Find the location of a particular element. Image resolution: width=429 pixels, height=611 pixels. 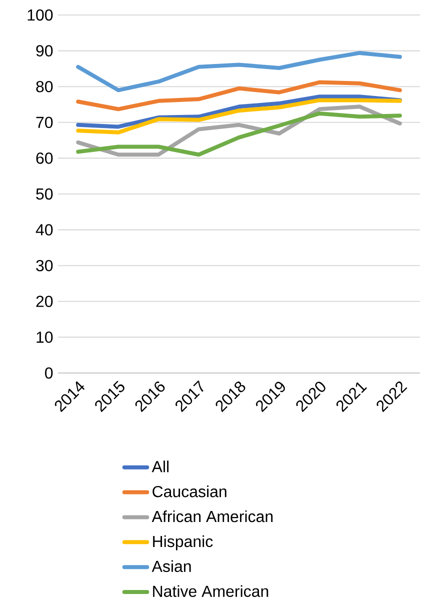

y-tick-label: 100 is located at coordinates (40, 15).